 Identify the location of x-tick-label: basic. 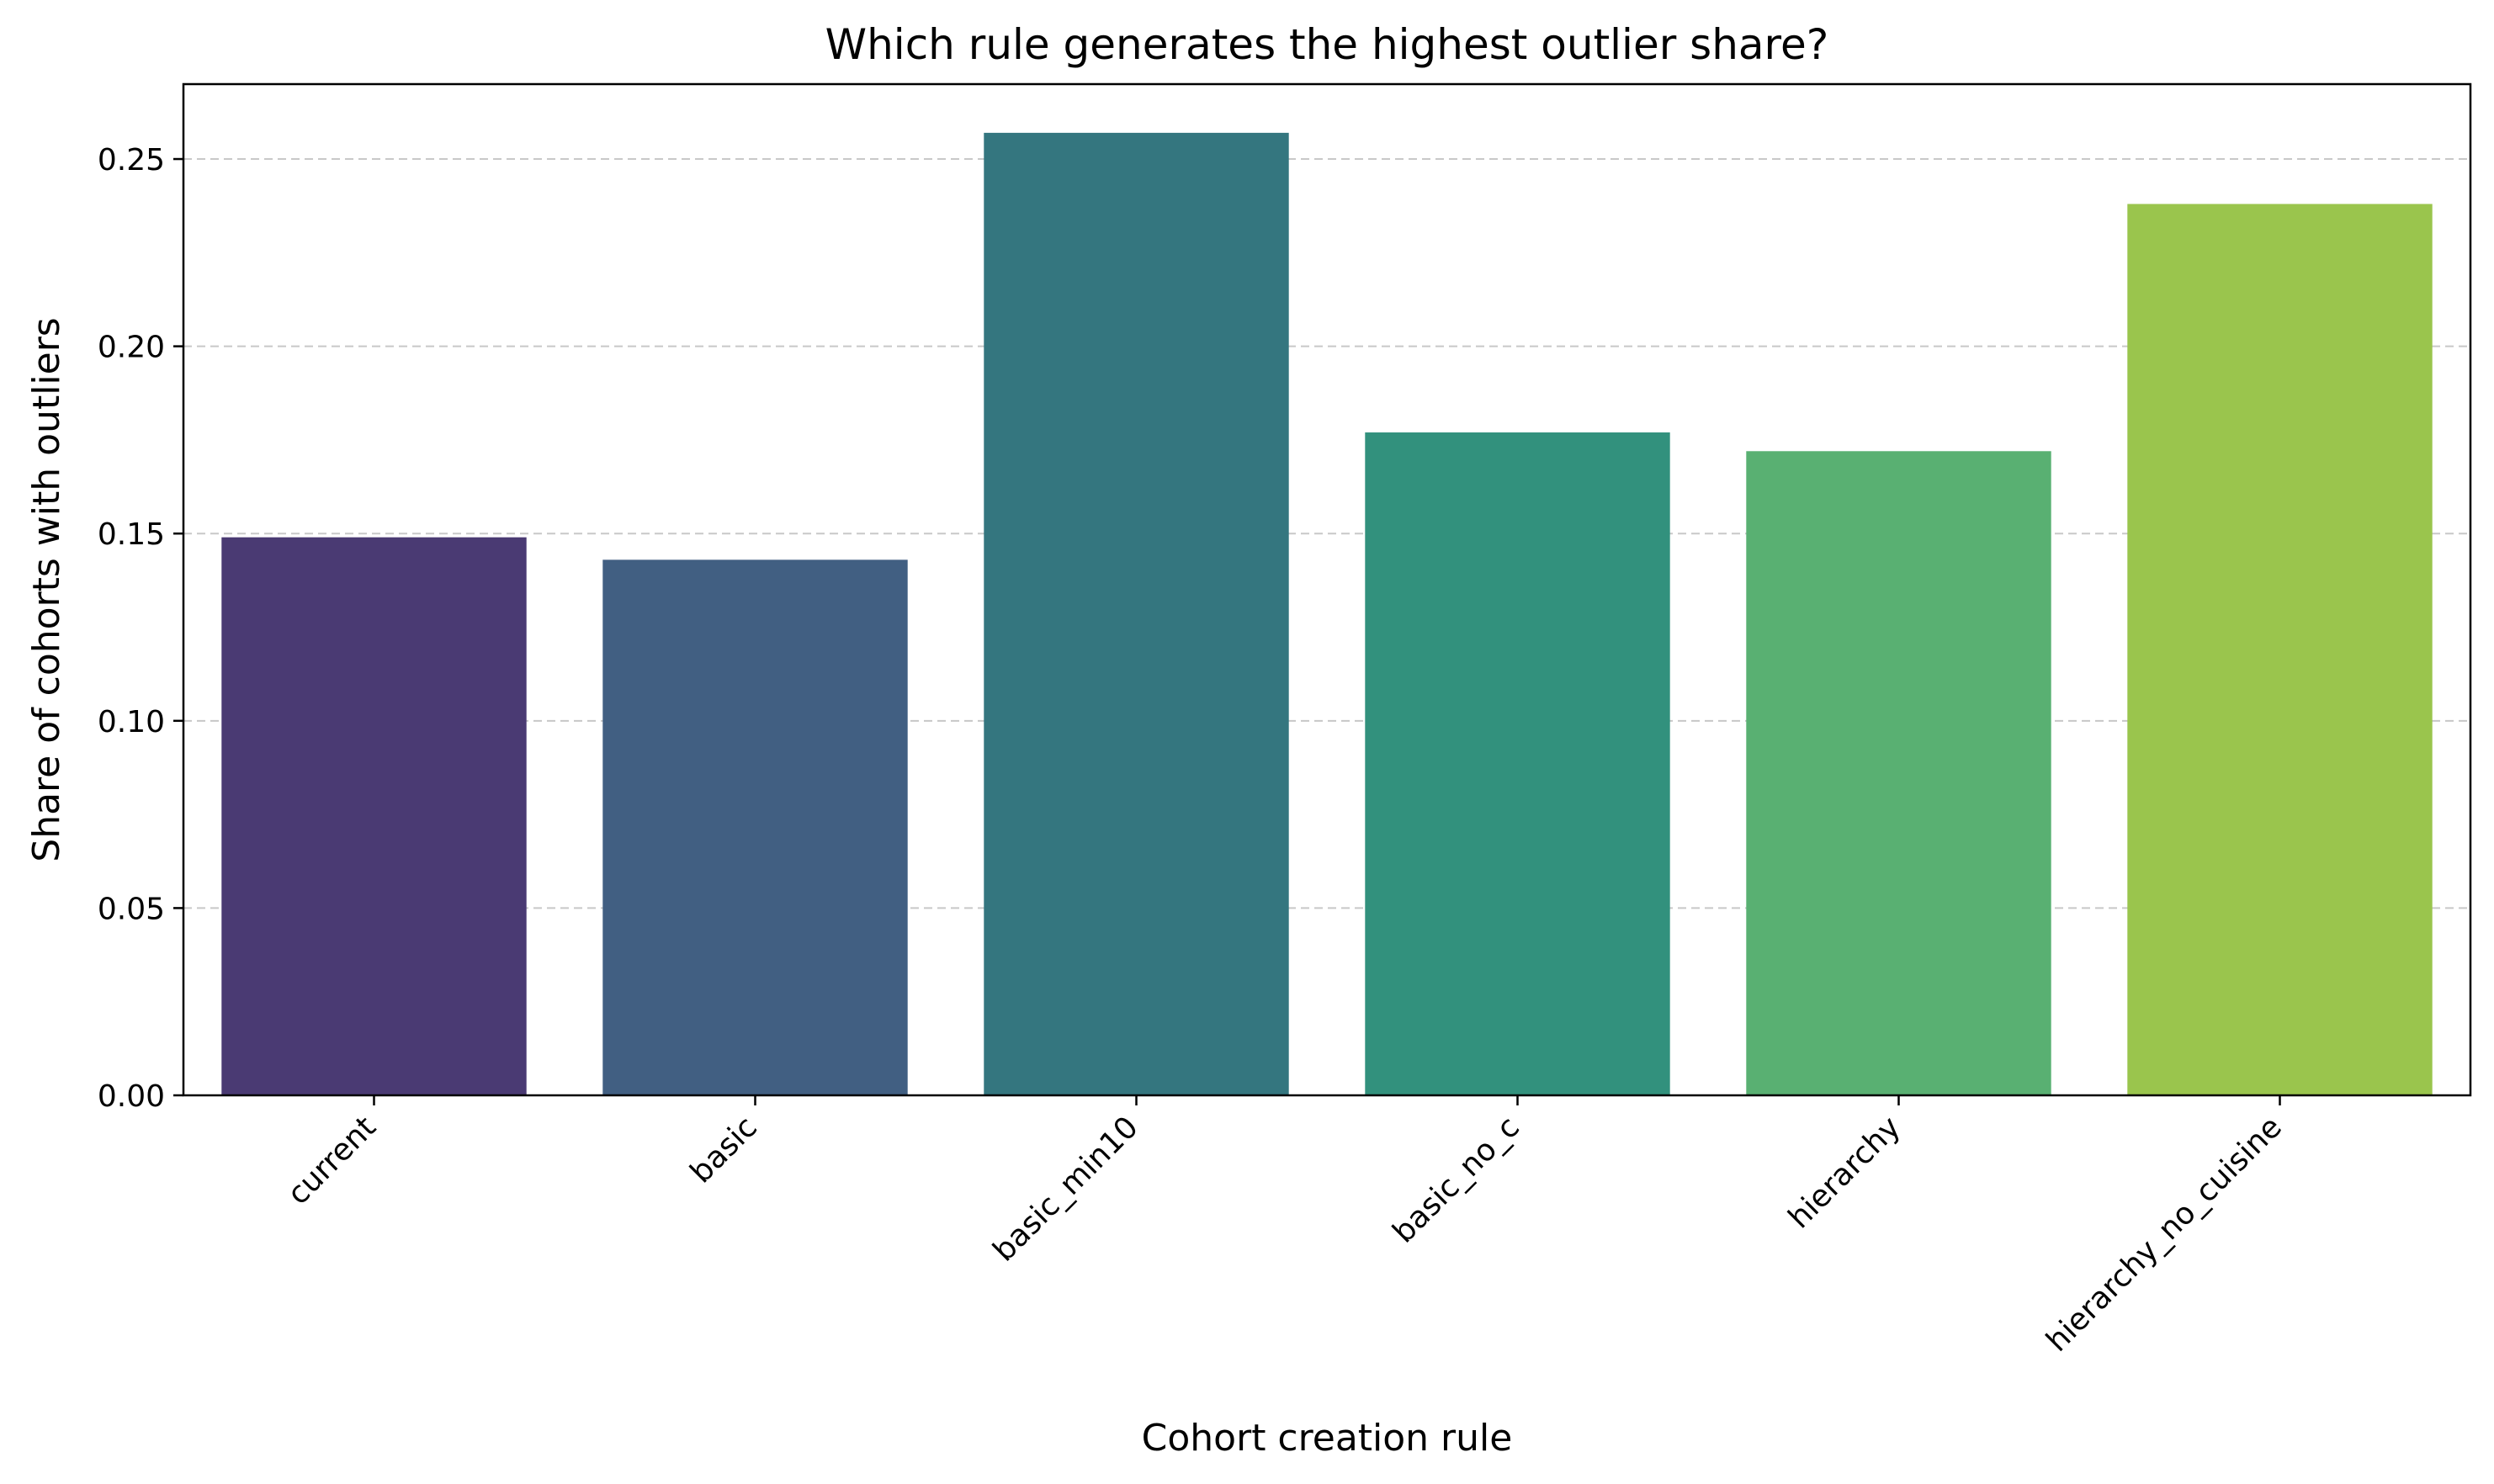
(724, 1150).